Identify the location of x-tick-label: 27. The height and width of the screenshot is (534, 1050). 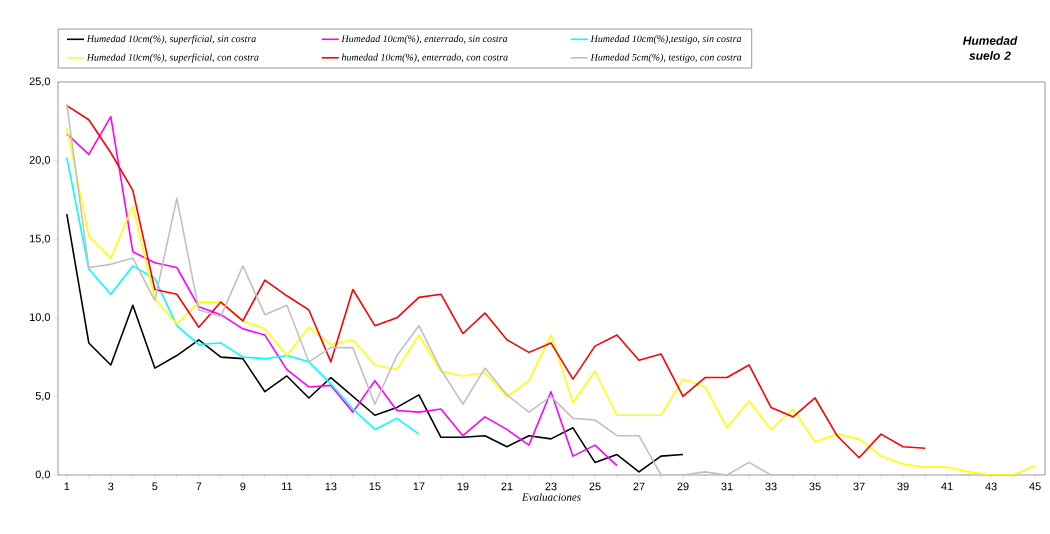
(639, 486).